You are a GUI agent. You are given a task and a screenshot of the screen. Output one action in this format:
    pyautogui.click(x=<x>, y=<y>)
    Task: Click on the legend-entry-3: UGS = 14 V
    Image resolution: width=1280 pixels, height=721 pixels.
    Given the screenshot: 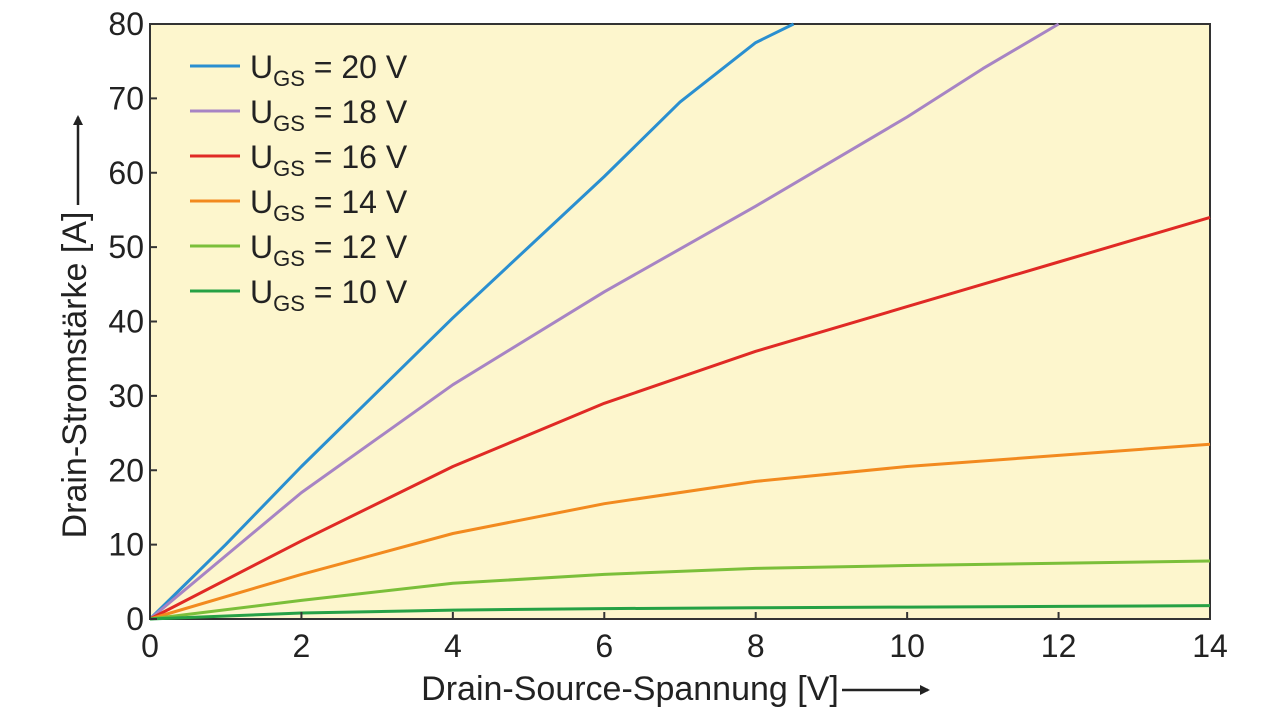 What is the action you would take?
    pyautogui.click(x=329, y=205)
    